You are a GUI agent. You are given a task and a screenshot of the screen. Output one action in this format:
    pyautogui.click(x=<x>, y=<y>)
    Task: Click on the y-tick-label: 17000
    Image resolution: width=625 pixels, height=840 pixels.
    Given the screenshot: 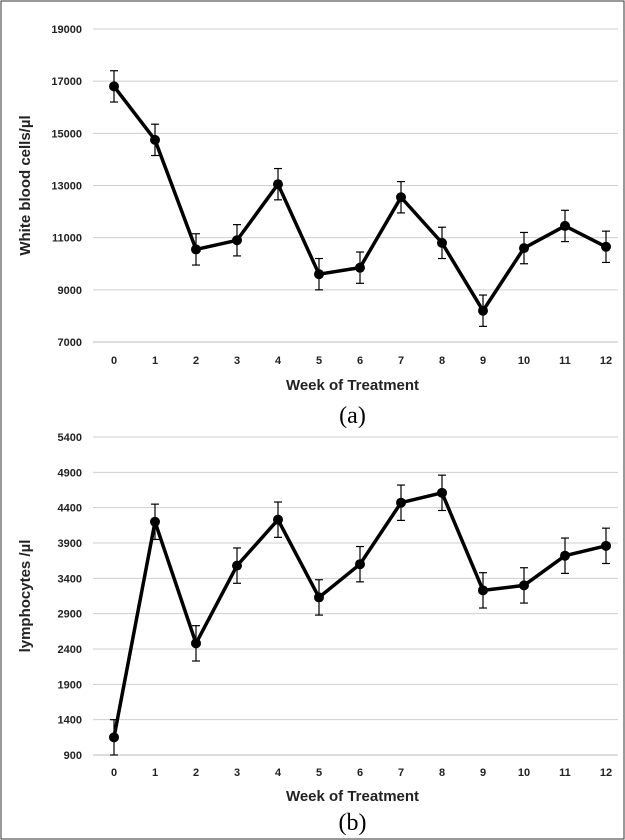 What is the action you would take?
    pyautogui.click(x=66, y=82)
    